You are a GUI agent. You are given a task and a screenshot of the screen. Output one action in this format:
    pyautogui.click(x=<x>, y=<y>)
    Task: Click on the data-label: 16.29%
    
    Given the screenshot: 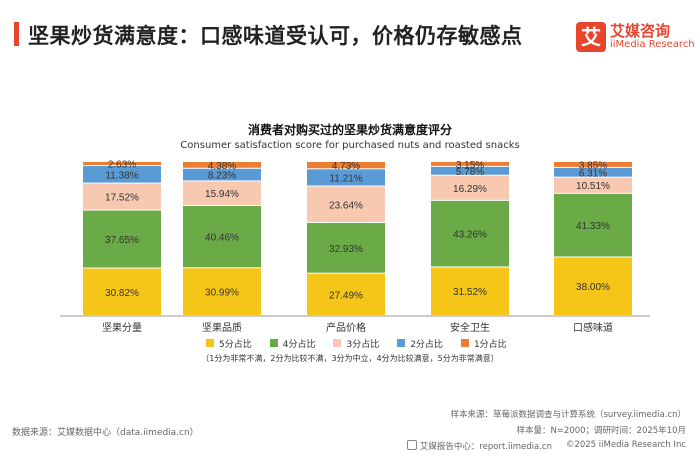 What is the action you would take?
    pyautogui.click(x=470, y=189)
    